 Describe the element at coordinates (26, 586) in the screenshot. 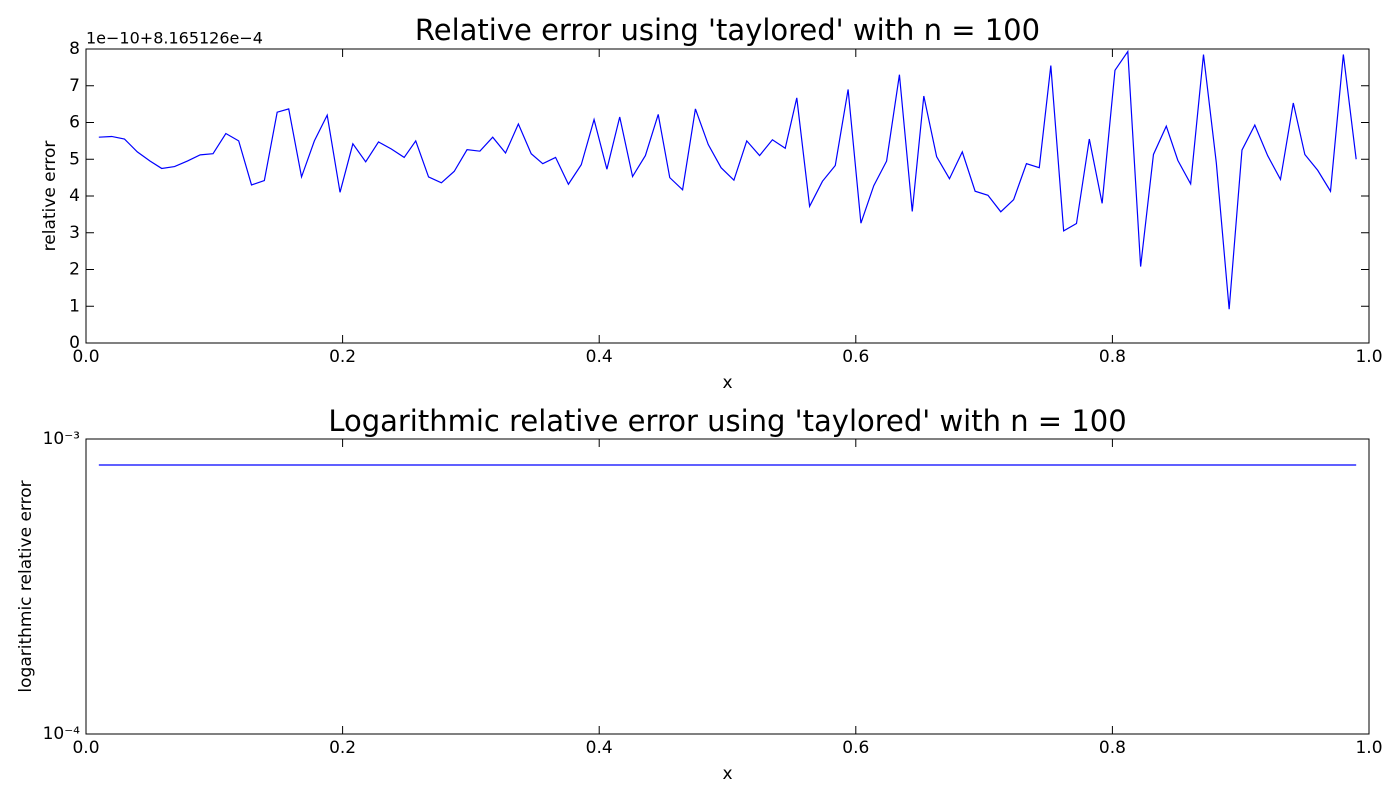

I see `y-axis-label: logarithmic relative error` at that location.